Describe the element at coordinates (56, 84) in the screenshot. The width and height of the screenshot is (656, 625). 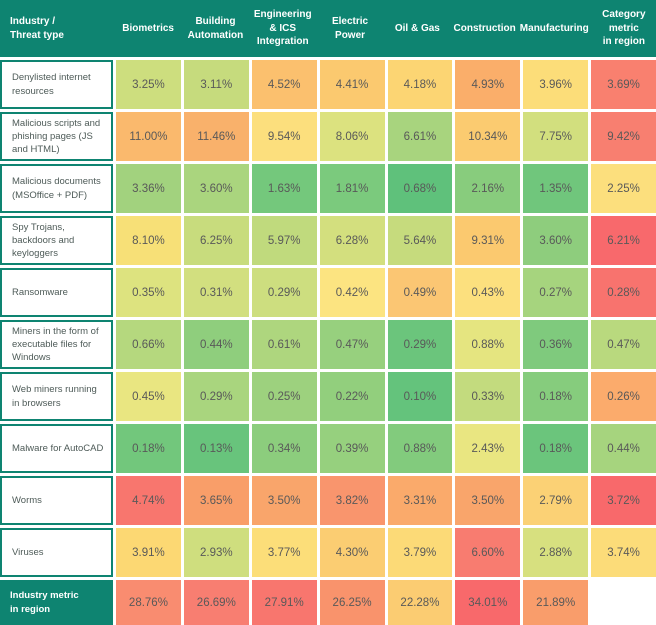
I see `row-label: Denylisted internet resources` at that location.